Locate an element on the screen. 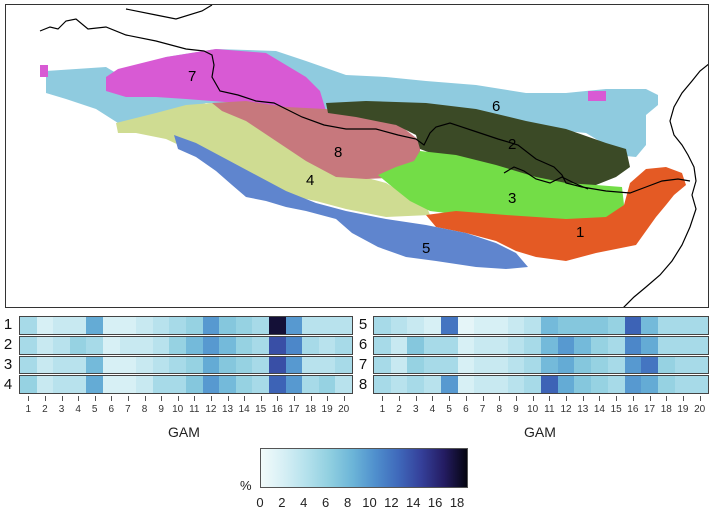  region-label-6: 6 is located at coordinates (496, 106).